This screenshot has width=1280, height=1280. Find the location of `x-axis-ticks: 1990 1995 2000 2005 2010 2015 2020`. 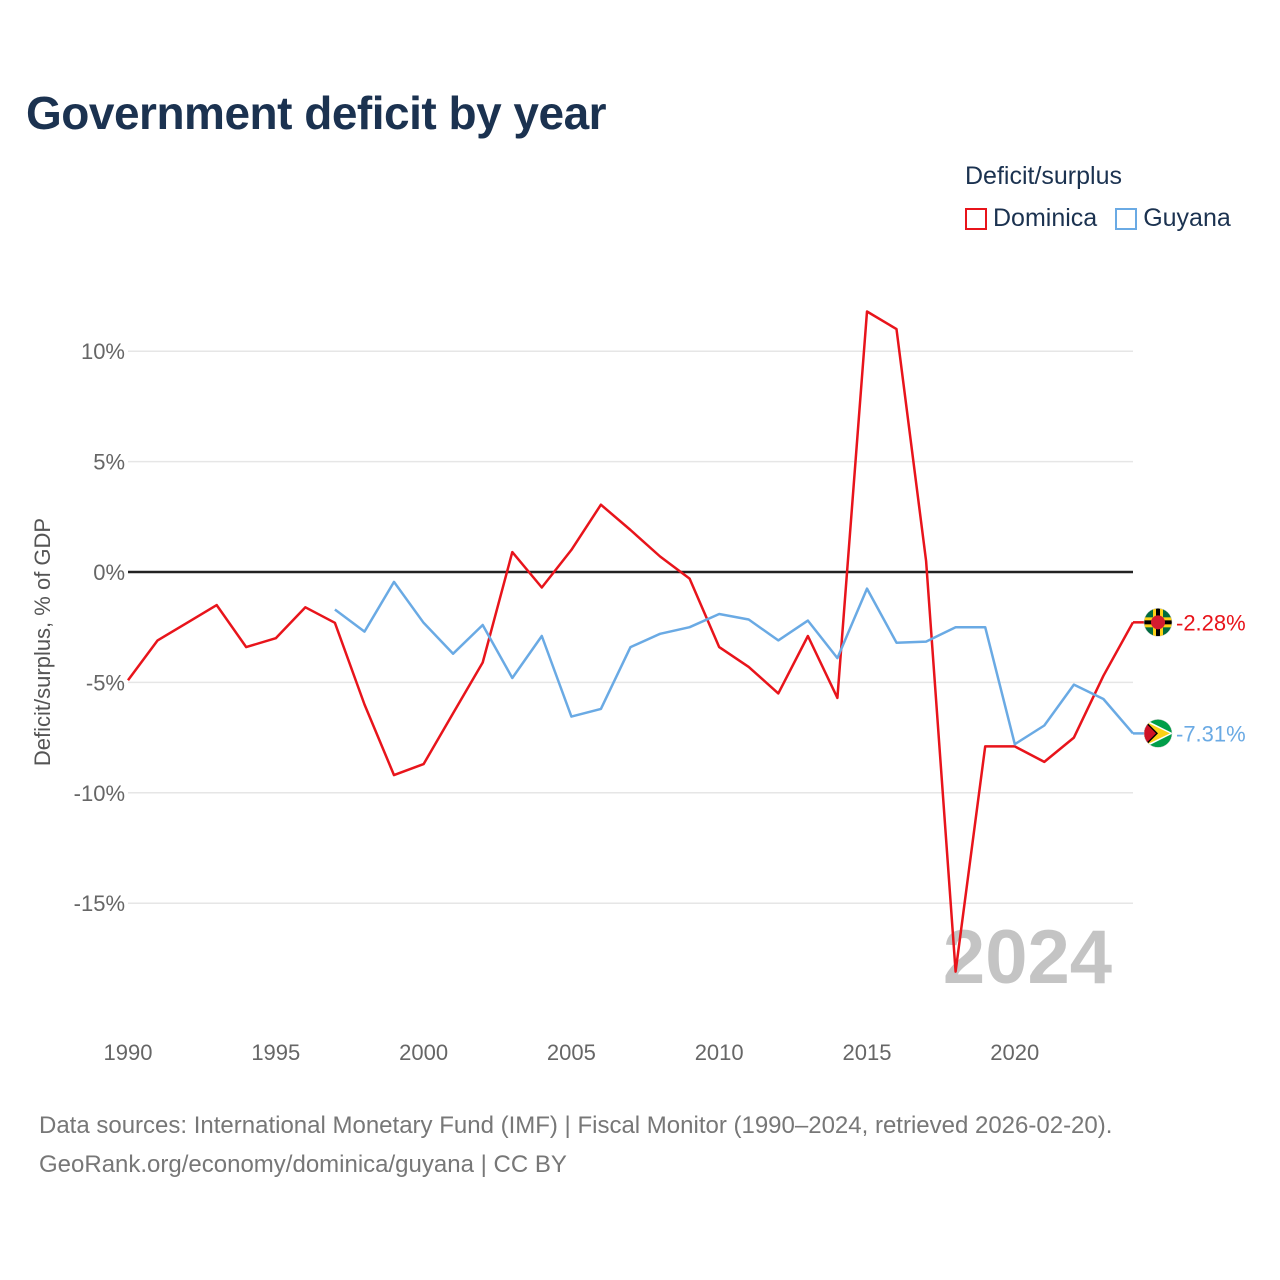

x-axis-ticks: 1990 1995 2000 2005 2010 2015 2020 is located at coordinates (572, 1052).